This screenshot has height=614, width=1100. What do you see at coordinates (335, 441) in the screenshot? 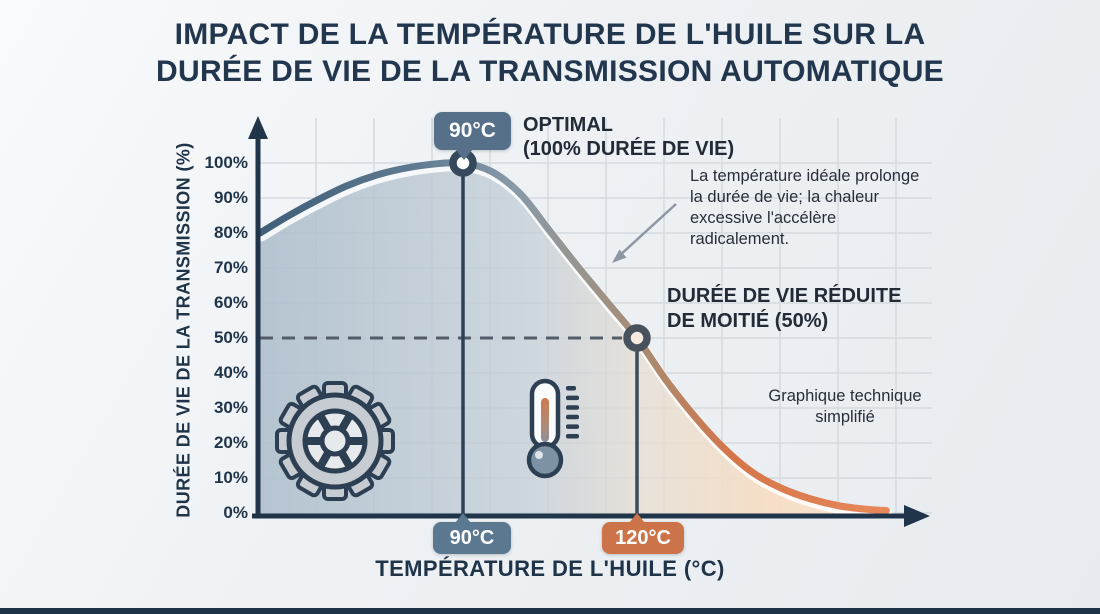
I see `gear-icon` at bounding box center [335, 441].